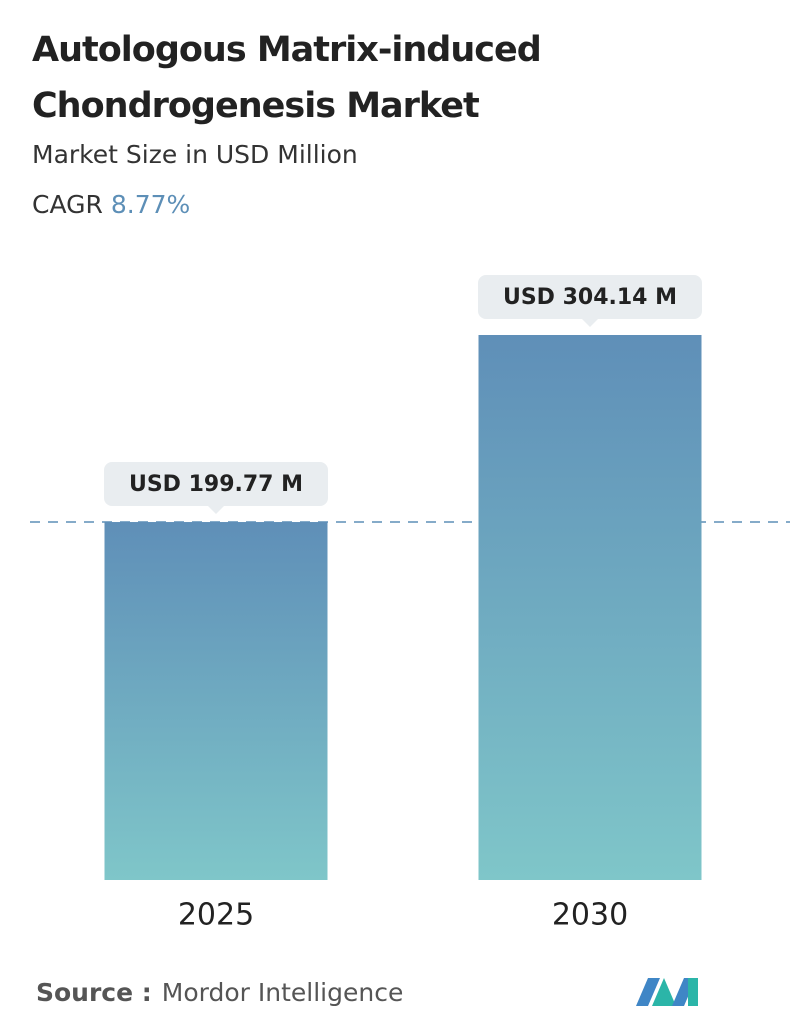 This screenshot has width=796, height=1034. What do you see at coordinates (150, 204) in the screenshot?
I see `cagr-value: 8.77%` at bounding box center [150, 204].